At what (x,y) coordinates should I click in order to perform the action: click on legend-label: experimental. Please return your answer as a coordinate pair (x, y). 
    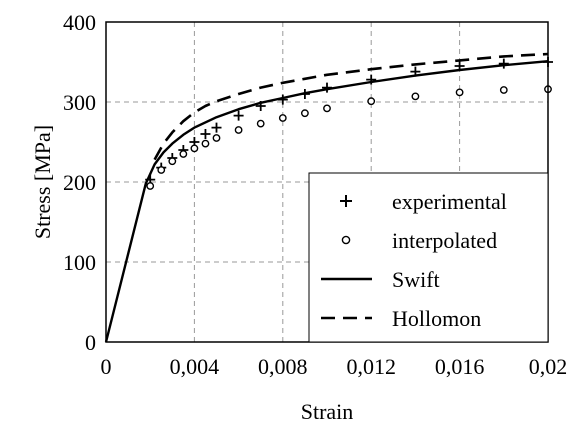
    Looking at the image, I should click on (449, 201).